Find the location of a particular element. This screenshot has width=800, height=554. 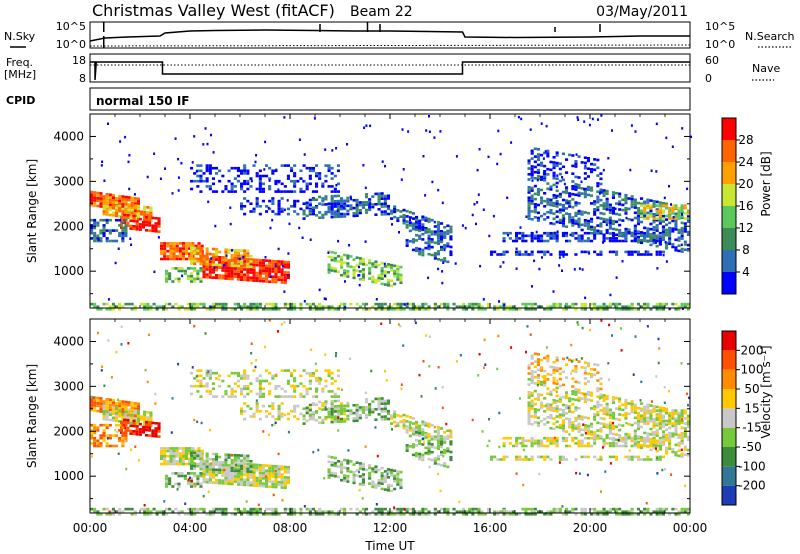

freq-label-2: [MHz] is located at coordinates (20, 74).